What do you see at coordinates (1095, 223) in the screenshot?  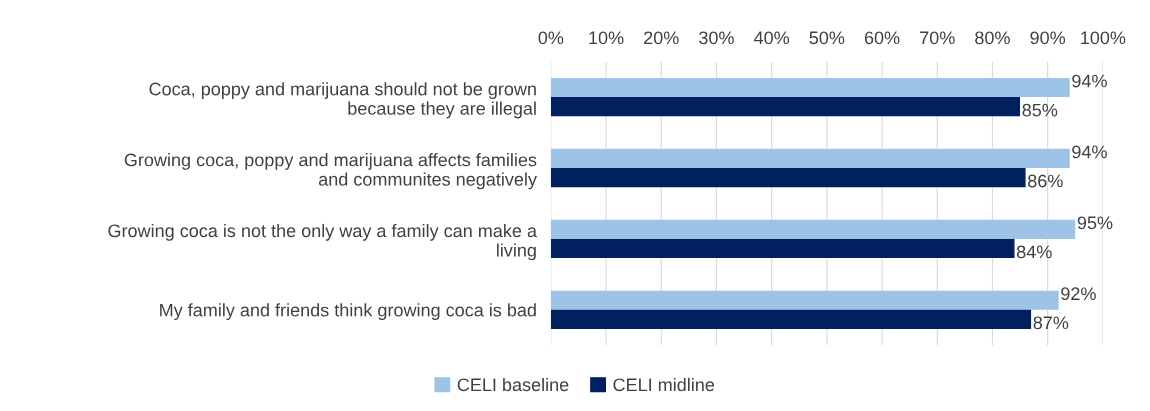 I see `data-label: 95%` at bounding box center [1095, 223].